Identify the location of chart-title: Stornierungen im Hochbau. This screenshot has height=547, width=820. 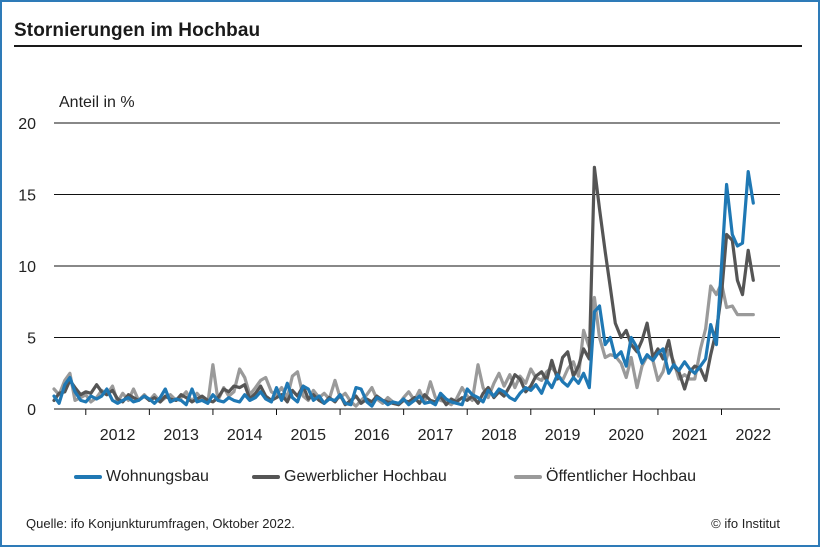
(137, 30).